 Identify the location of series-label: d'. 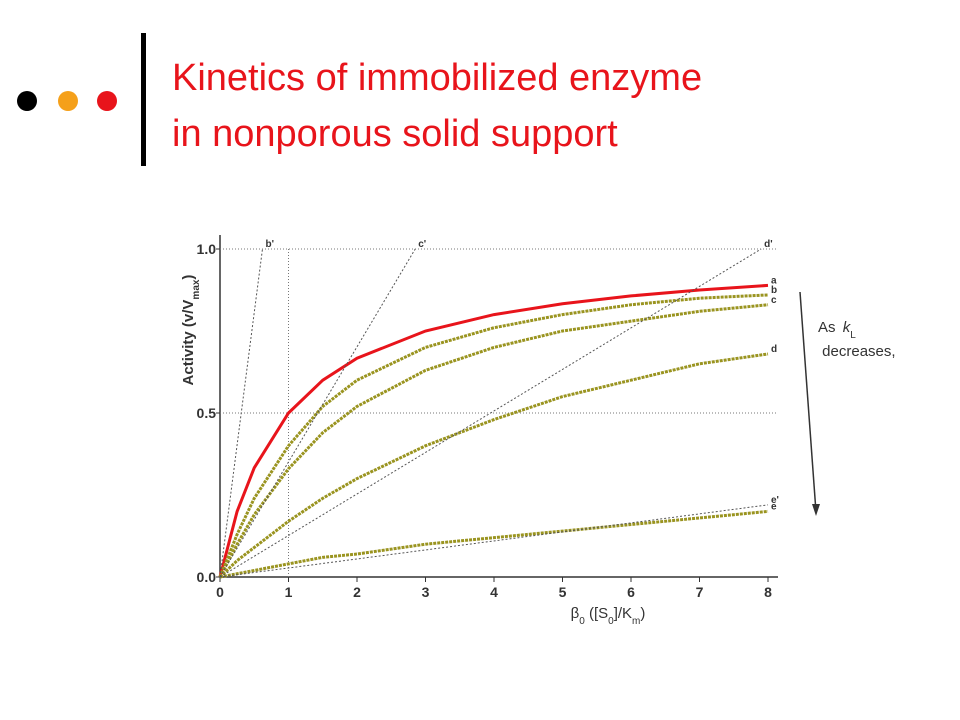
(768, 244).